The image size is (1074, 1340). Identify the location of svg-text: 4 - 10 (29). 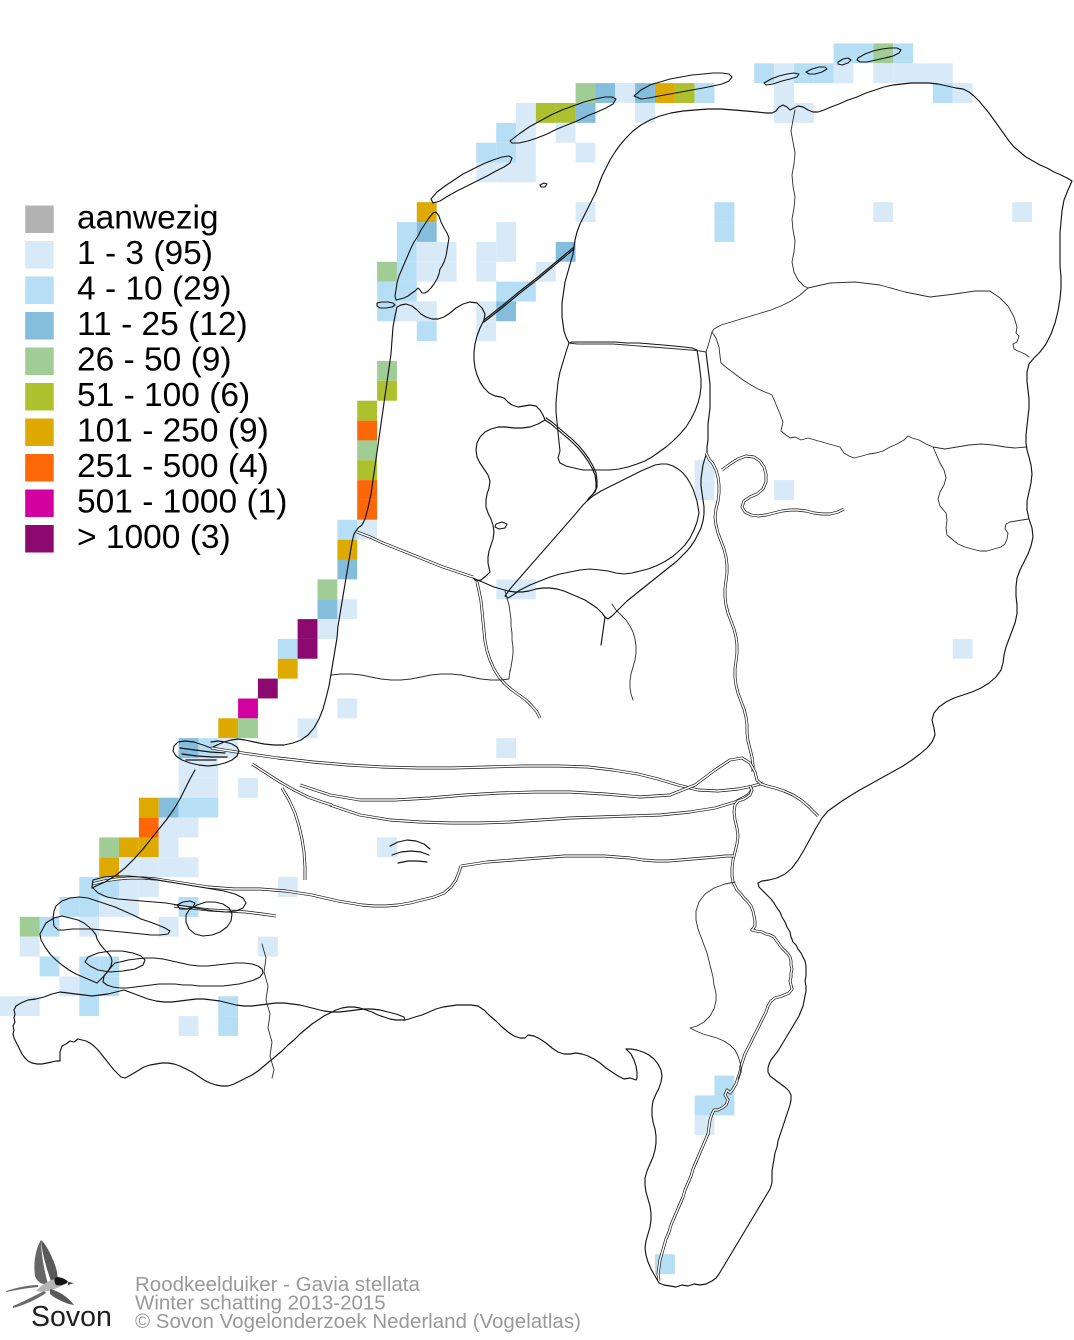
(154, 288).